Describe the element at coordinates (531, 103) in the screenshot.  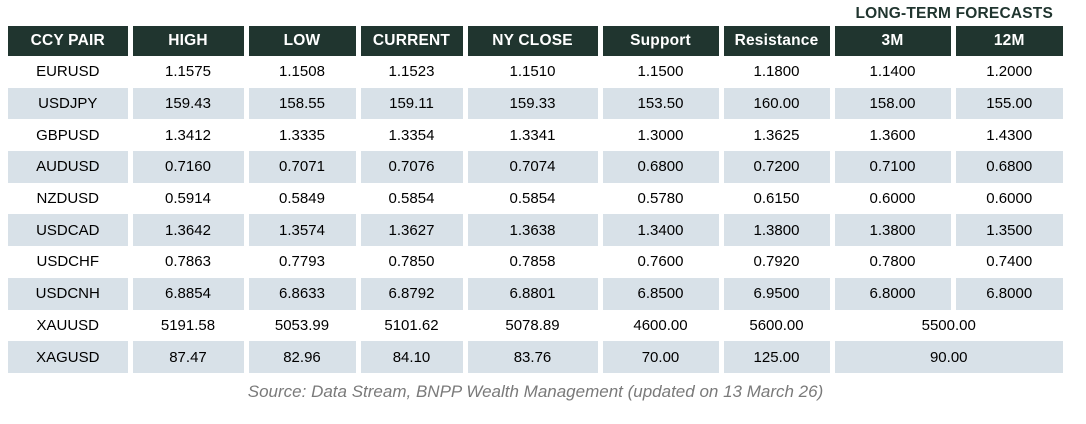
I see `value-cell: 159.33` at that location.